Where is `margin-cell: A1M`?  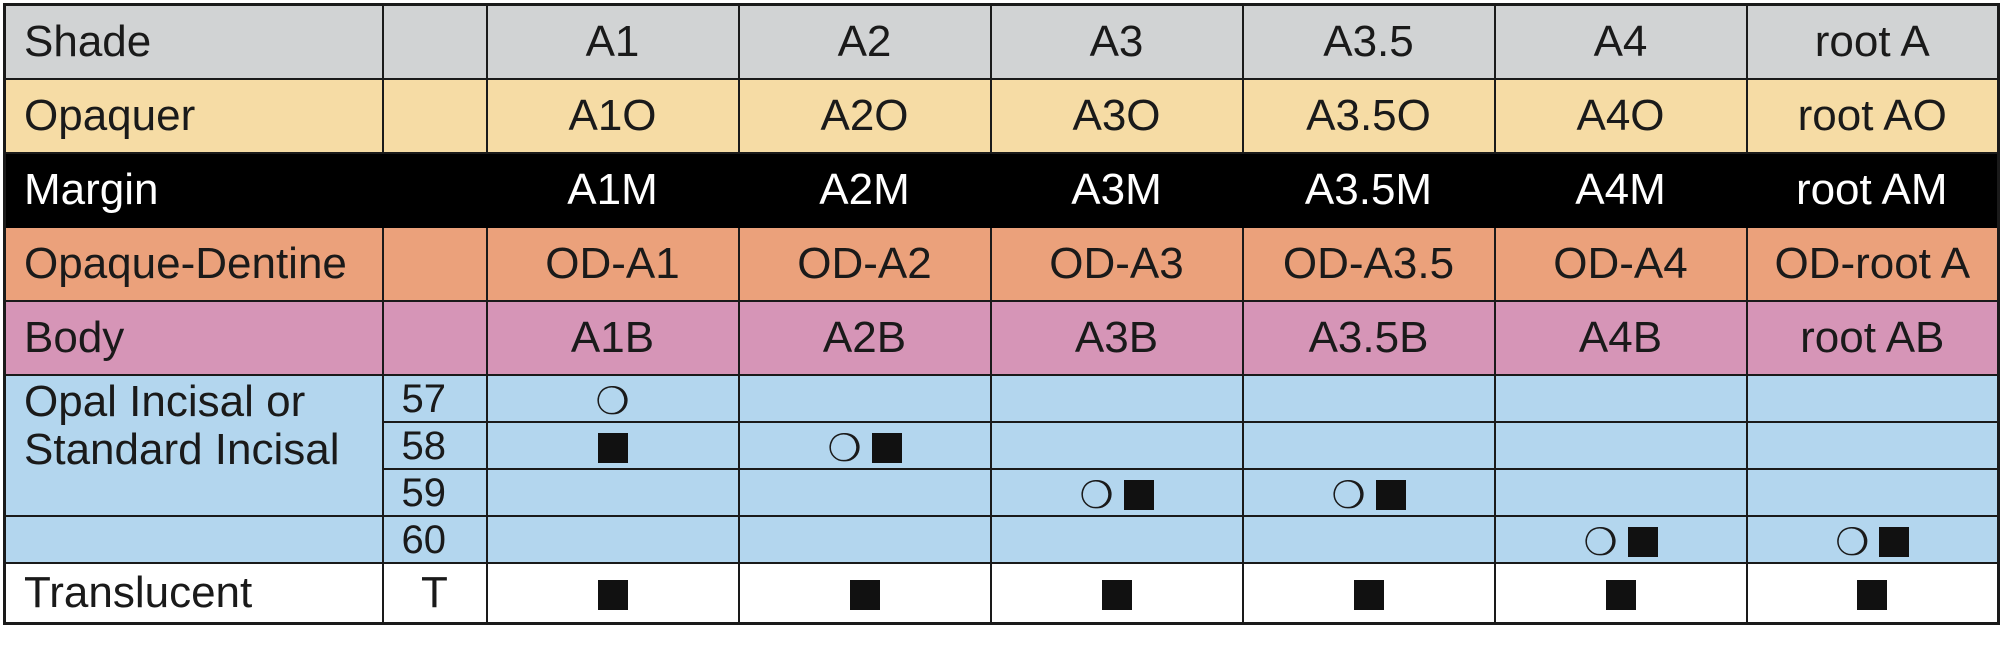
margin-cell: A1M is located at coordinates (612, 190).